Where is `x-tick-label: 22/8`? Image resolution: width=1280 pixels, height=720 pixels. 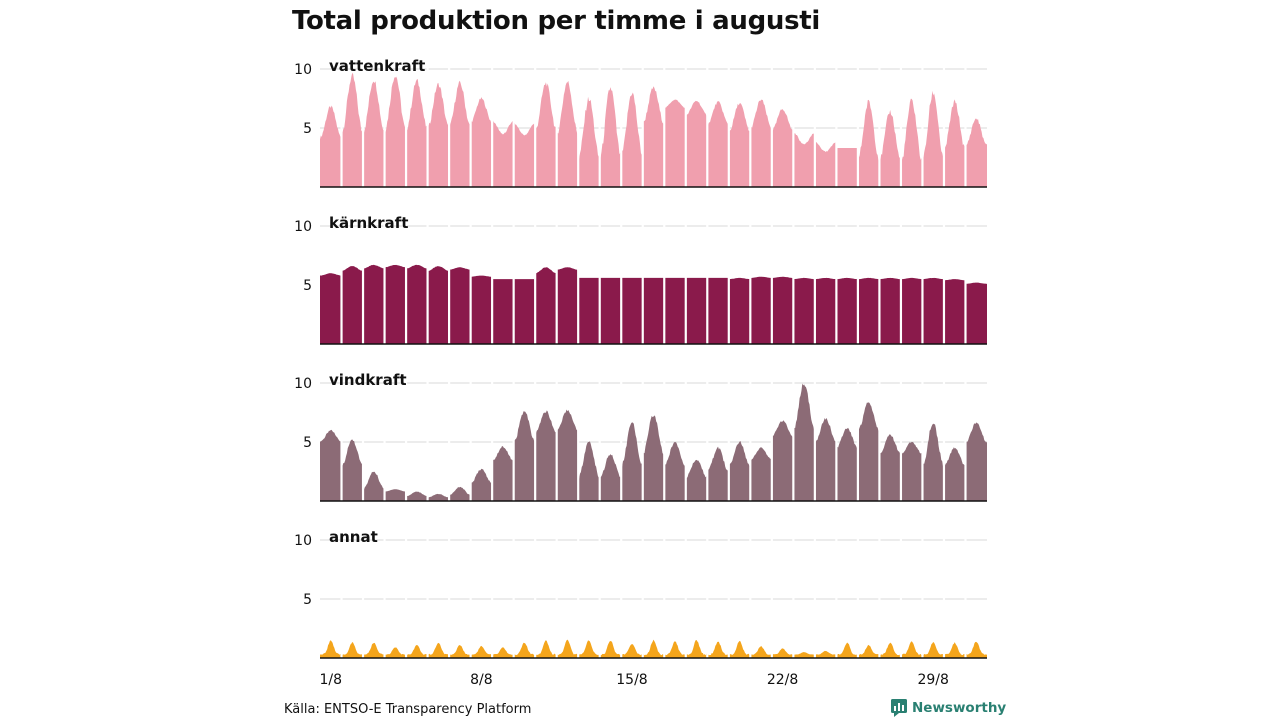
x-tick-label: 22/8 is located at coordinates (782, 680).